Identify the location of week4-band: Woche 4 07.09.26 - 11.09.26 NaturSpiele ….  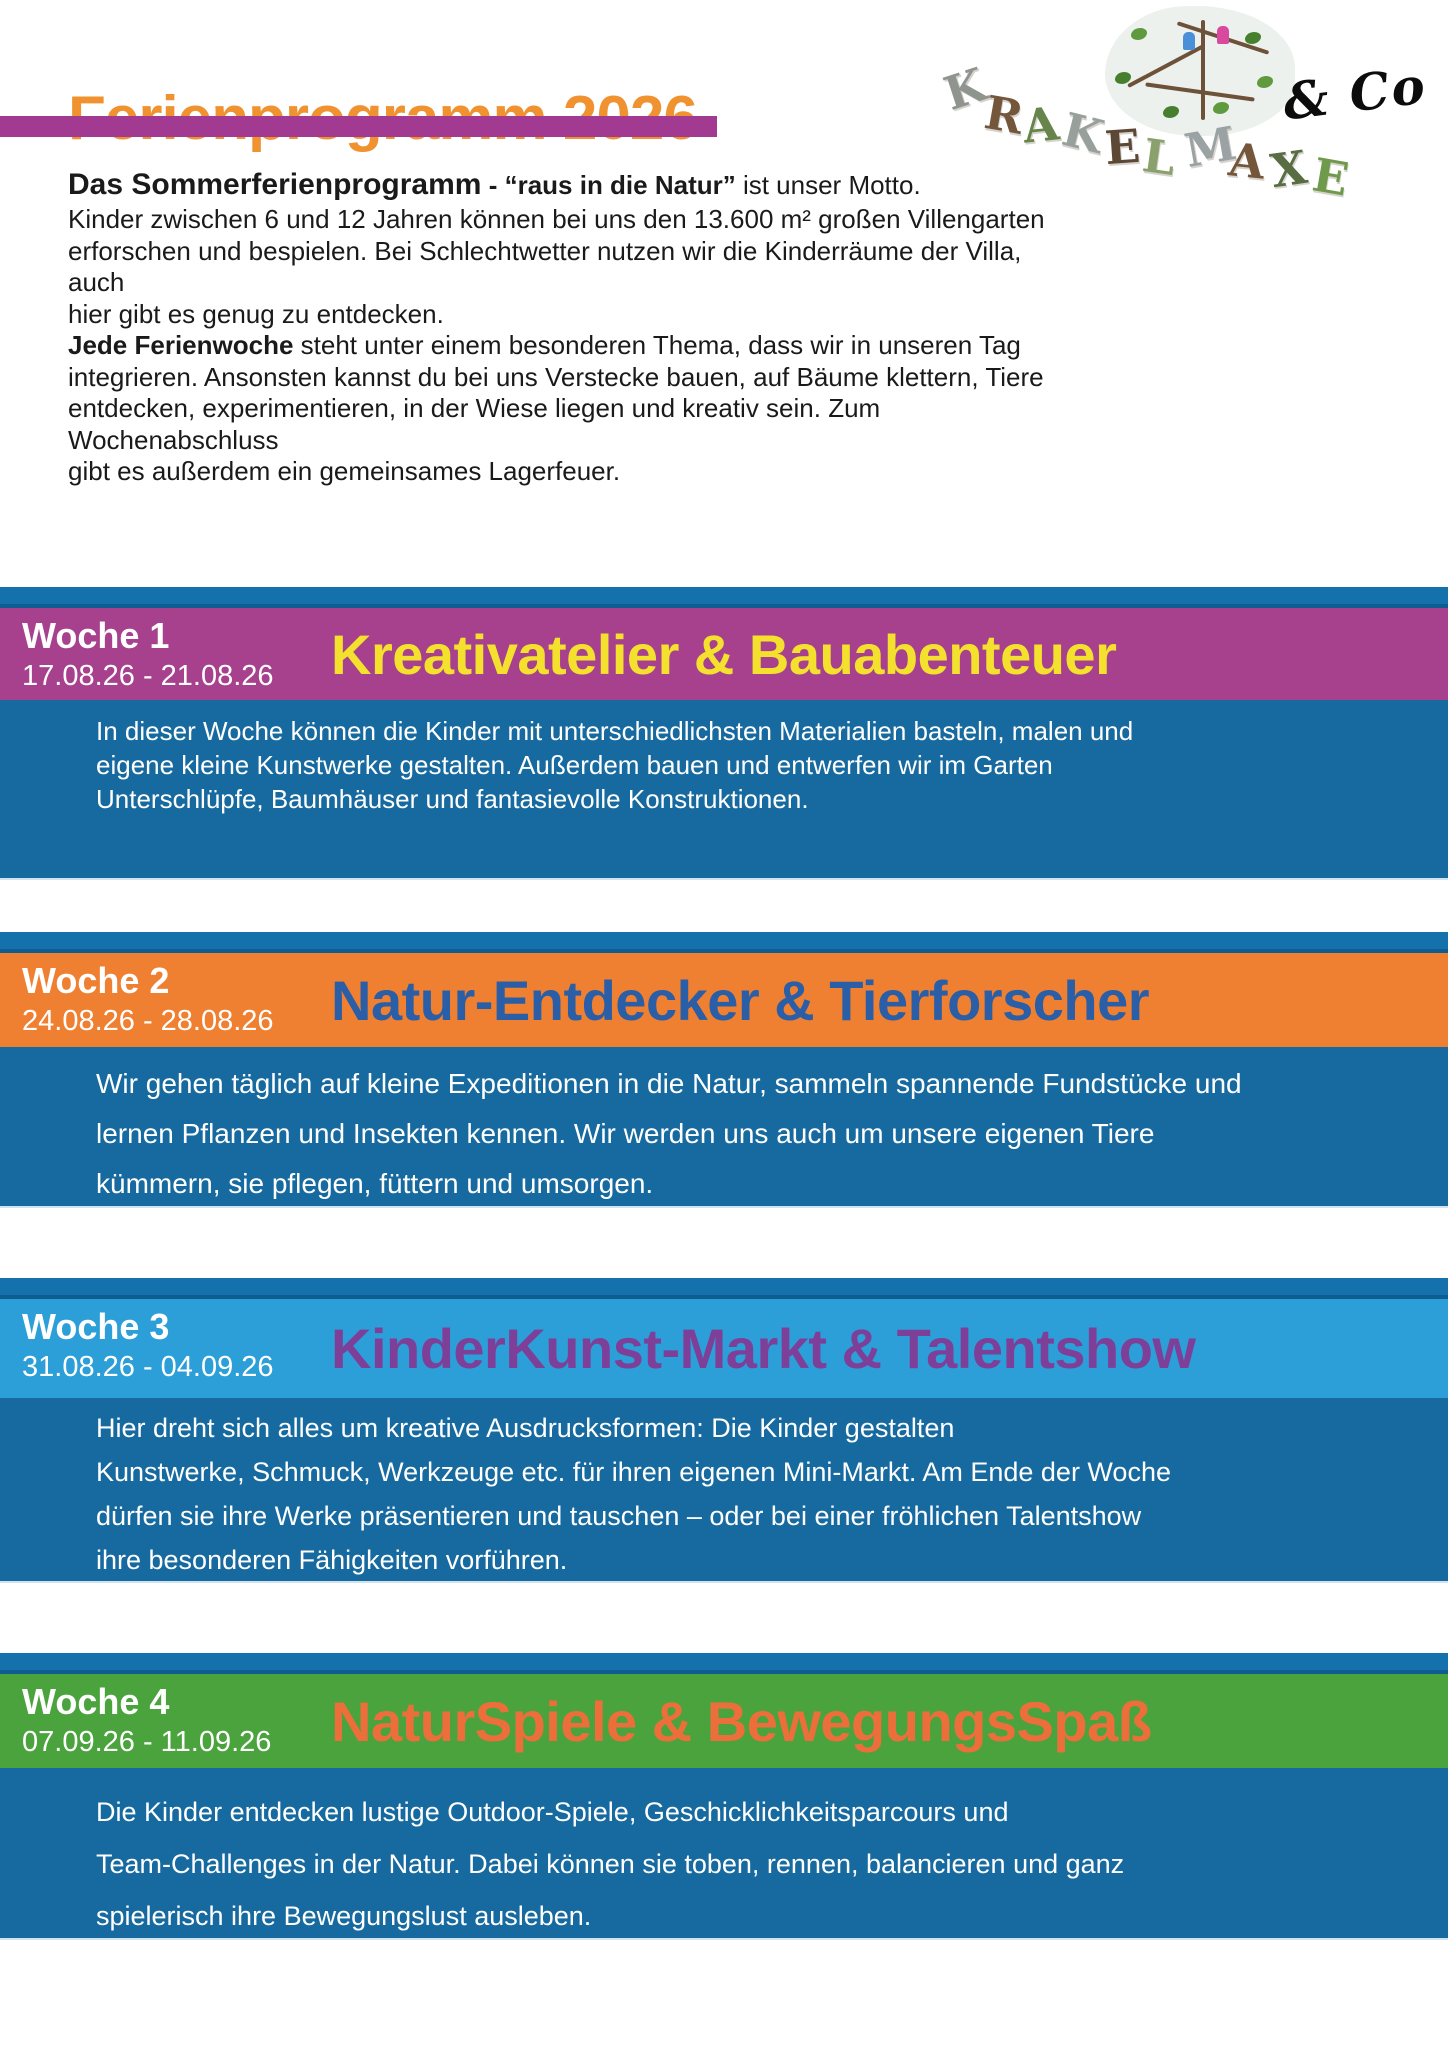
(724, 1721).